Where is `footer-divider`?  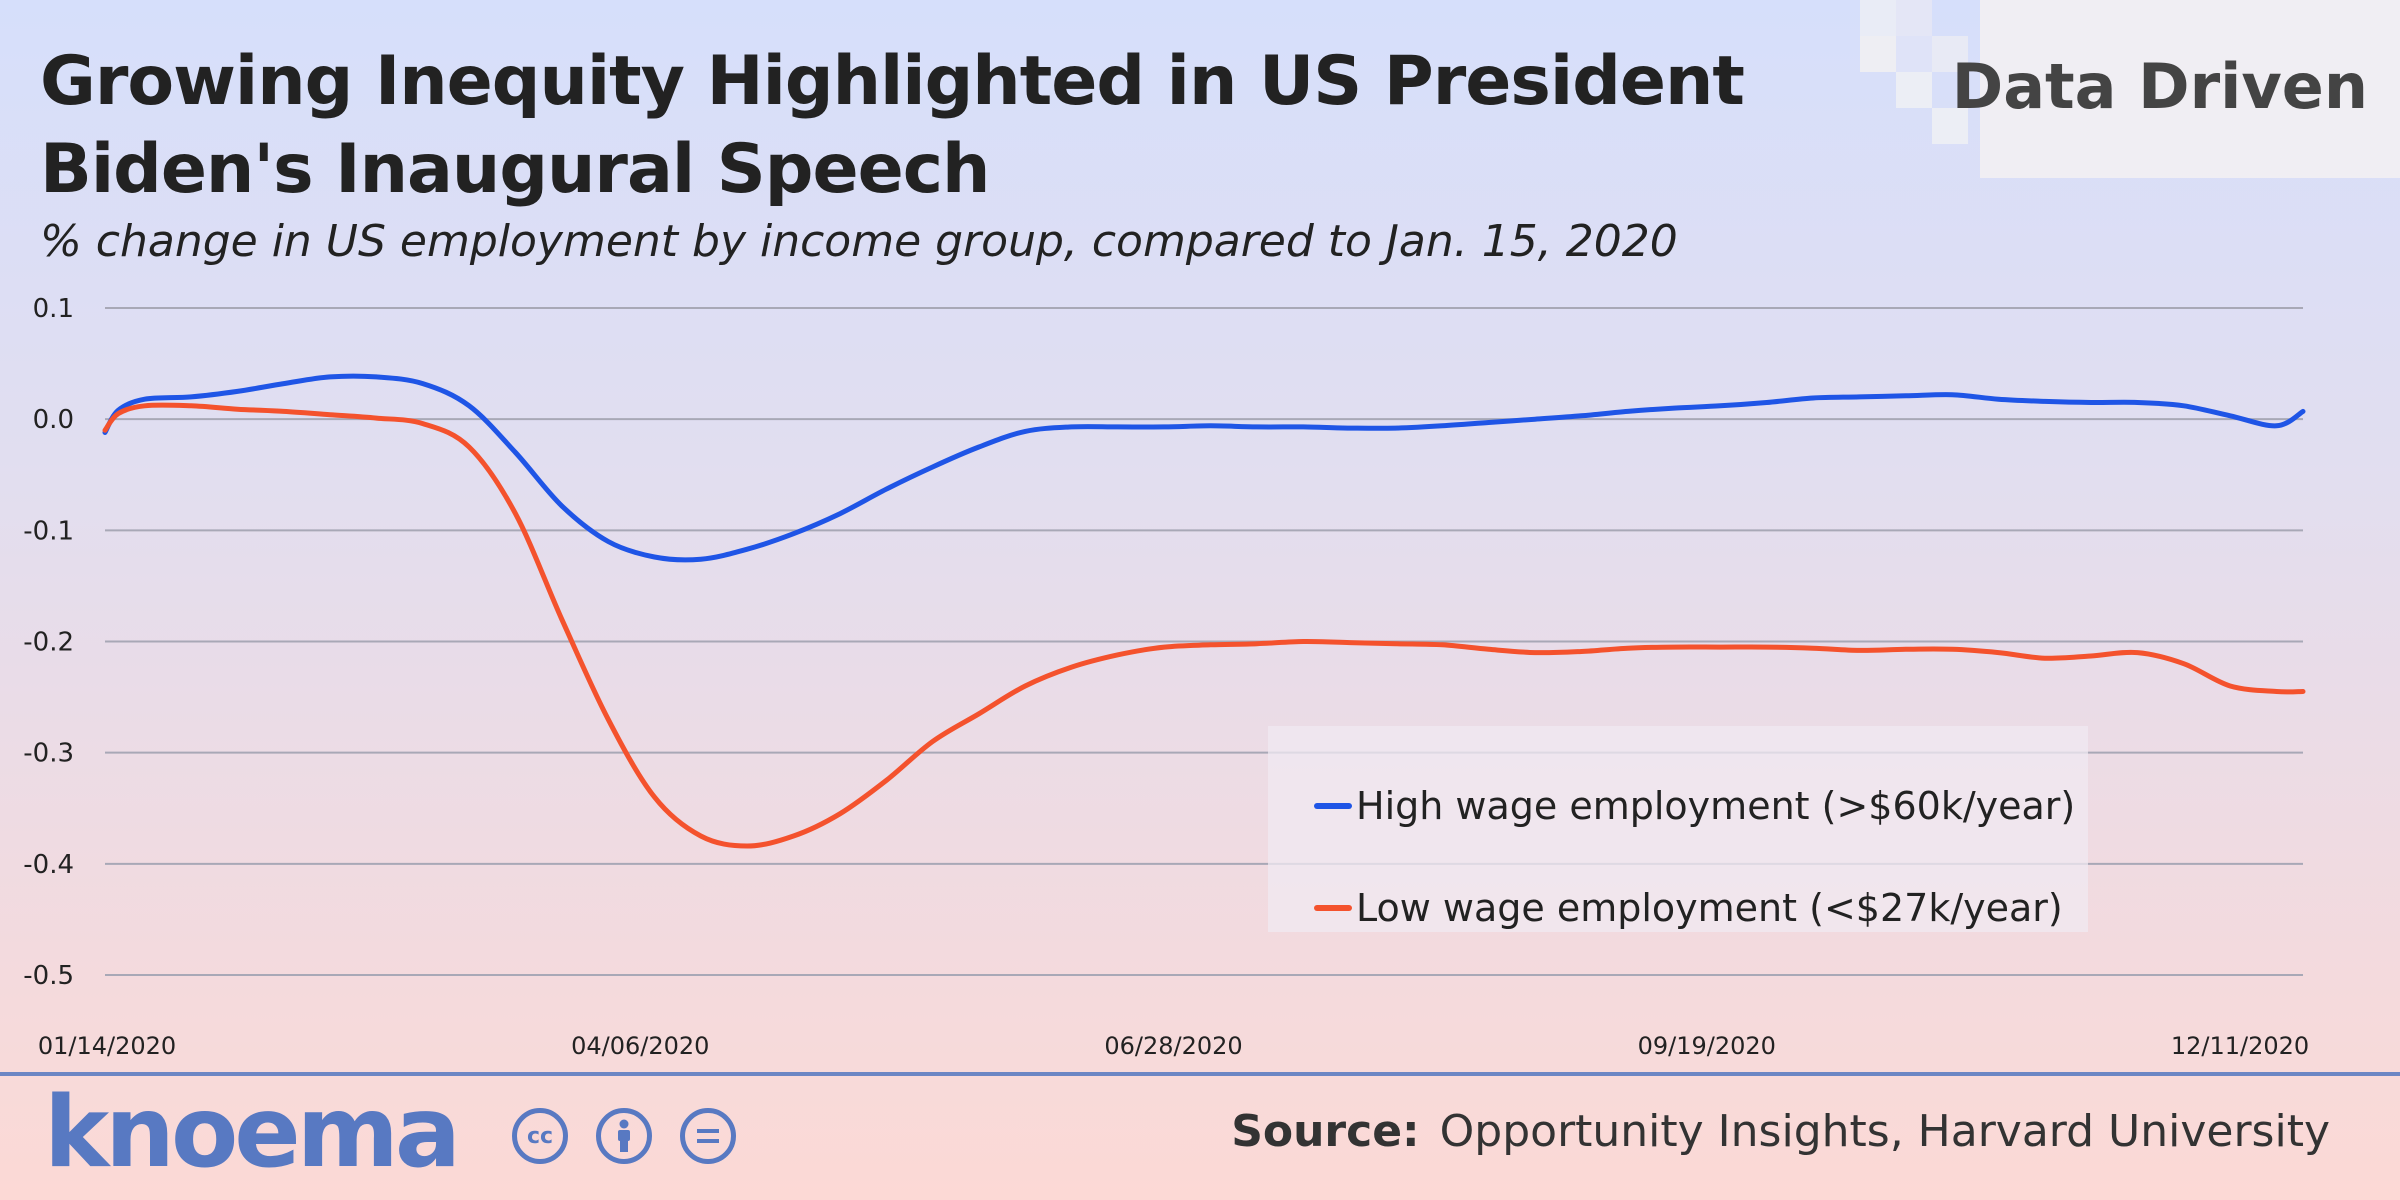
footer-divider is located at coordinates (1200, 1074).